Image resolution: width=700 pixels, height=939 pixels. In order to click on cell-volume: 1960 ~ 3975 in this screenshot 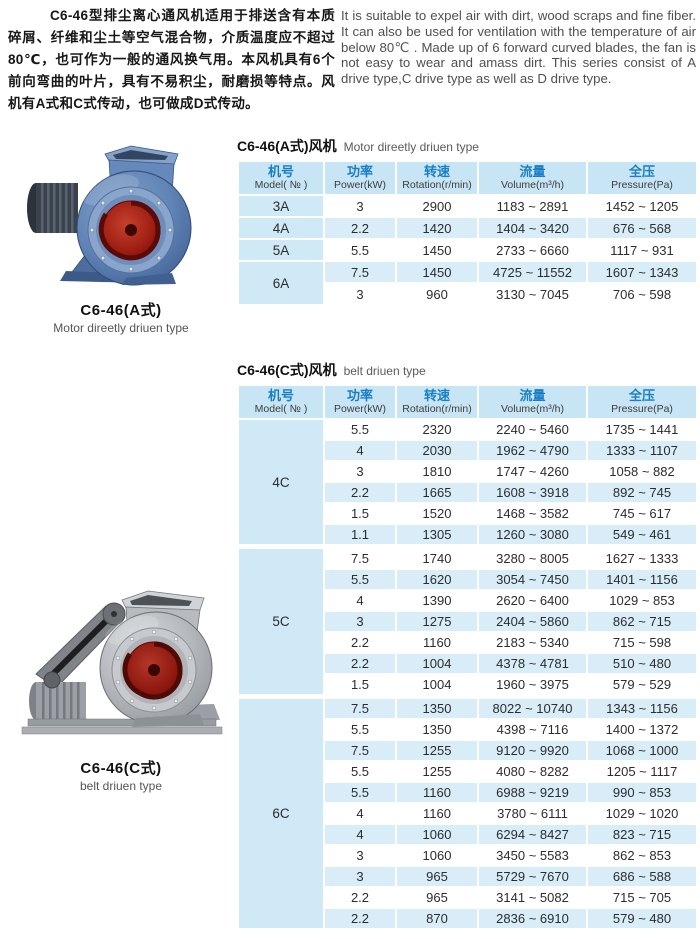, I will do `click(532, 684)`.